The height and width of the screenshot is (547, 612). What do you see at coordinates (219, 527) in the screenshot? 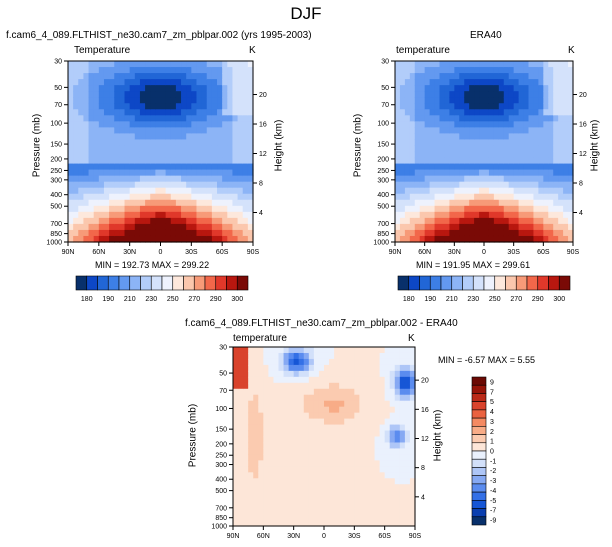
I see `y-tick-label: 1000` at bounding box center [219, 527].